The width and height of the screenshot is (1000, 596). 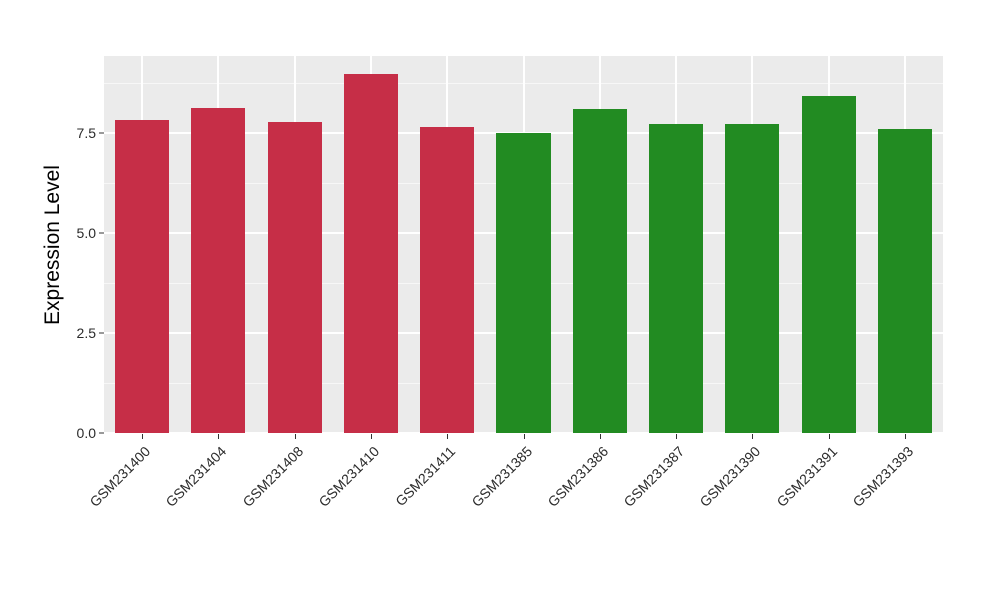 I want to click on y-axis-tick-labels: 0.0 2.5 5.0 7.5, so click(x=78, y=290).